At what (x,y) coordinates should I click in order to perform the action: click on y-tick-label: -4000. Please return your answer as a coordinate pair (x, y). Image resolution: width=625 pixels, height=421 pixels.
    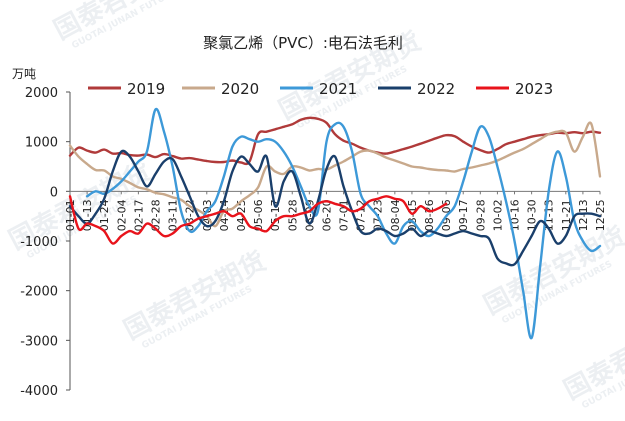
    Looking at the image, I should click on (39, 391).